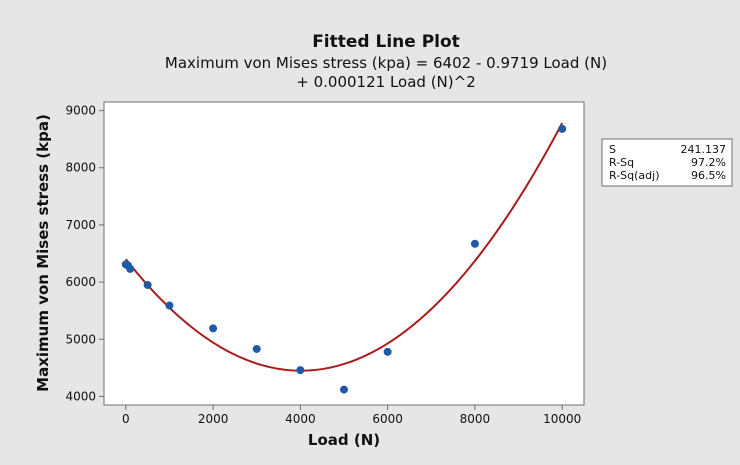  What do you see at coordinates (80, 282) in the screenshot?
I see `y-tick-label: 6000` at bounding box center [80, 282].